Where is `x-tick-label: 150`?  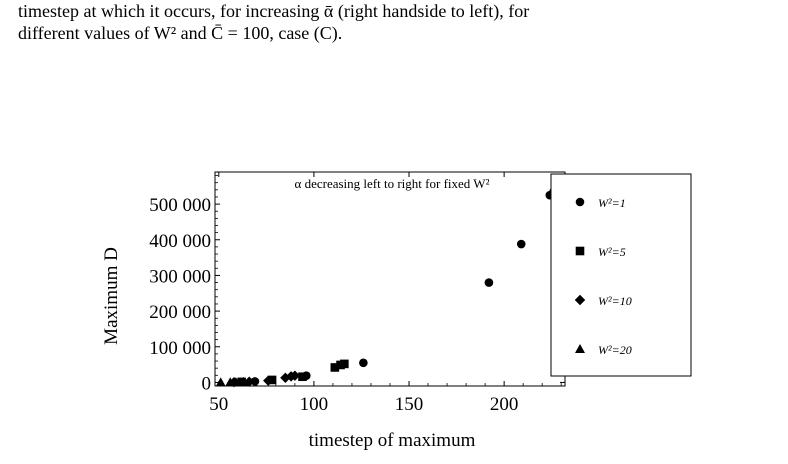 x-tick-label: 150 is located at coordinates (409, 404).